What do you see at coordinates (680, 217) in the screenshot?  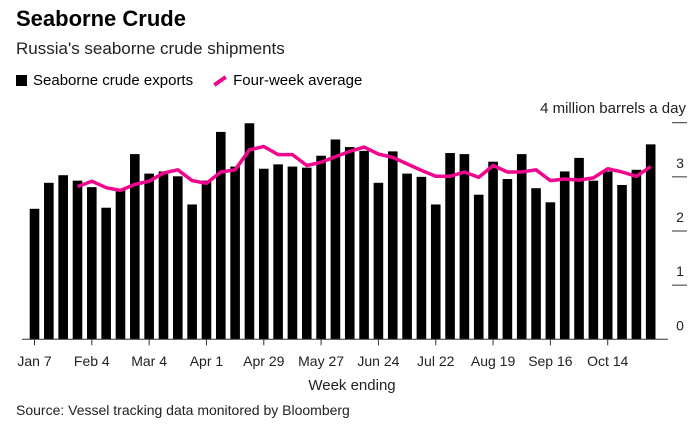 I see `y-tick-label: 2` at bounding box center [680, 217].